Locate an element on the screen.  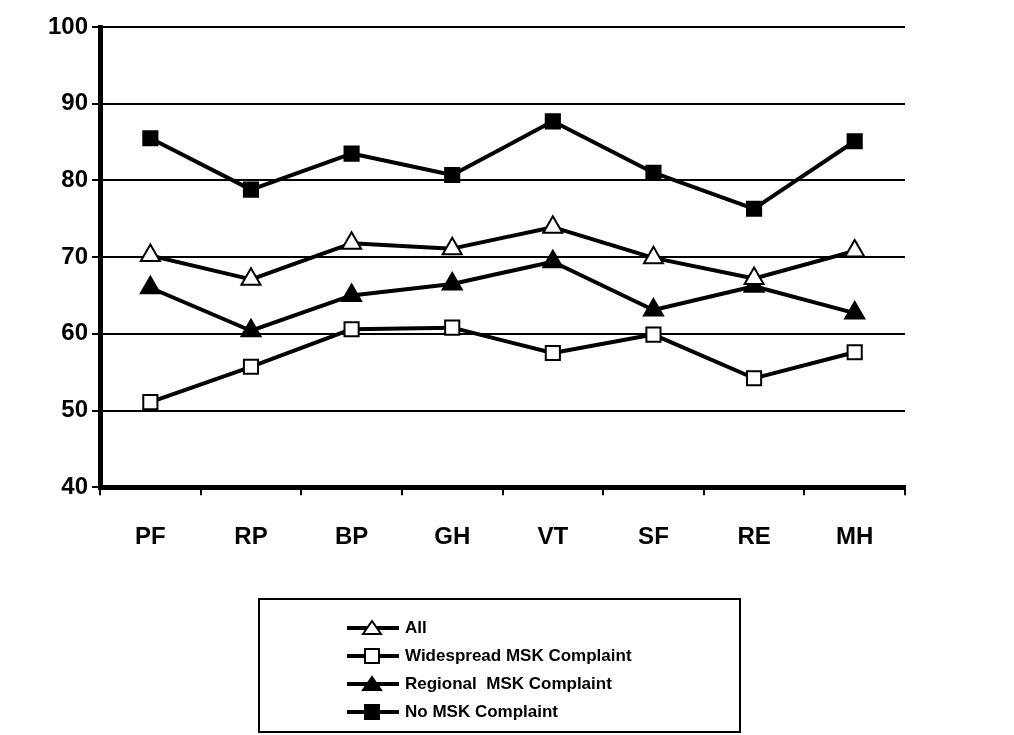
x-tick-label: RE is located at coordinates (754, 536).